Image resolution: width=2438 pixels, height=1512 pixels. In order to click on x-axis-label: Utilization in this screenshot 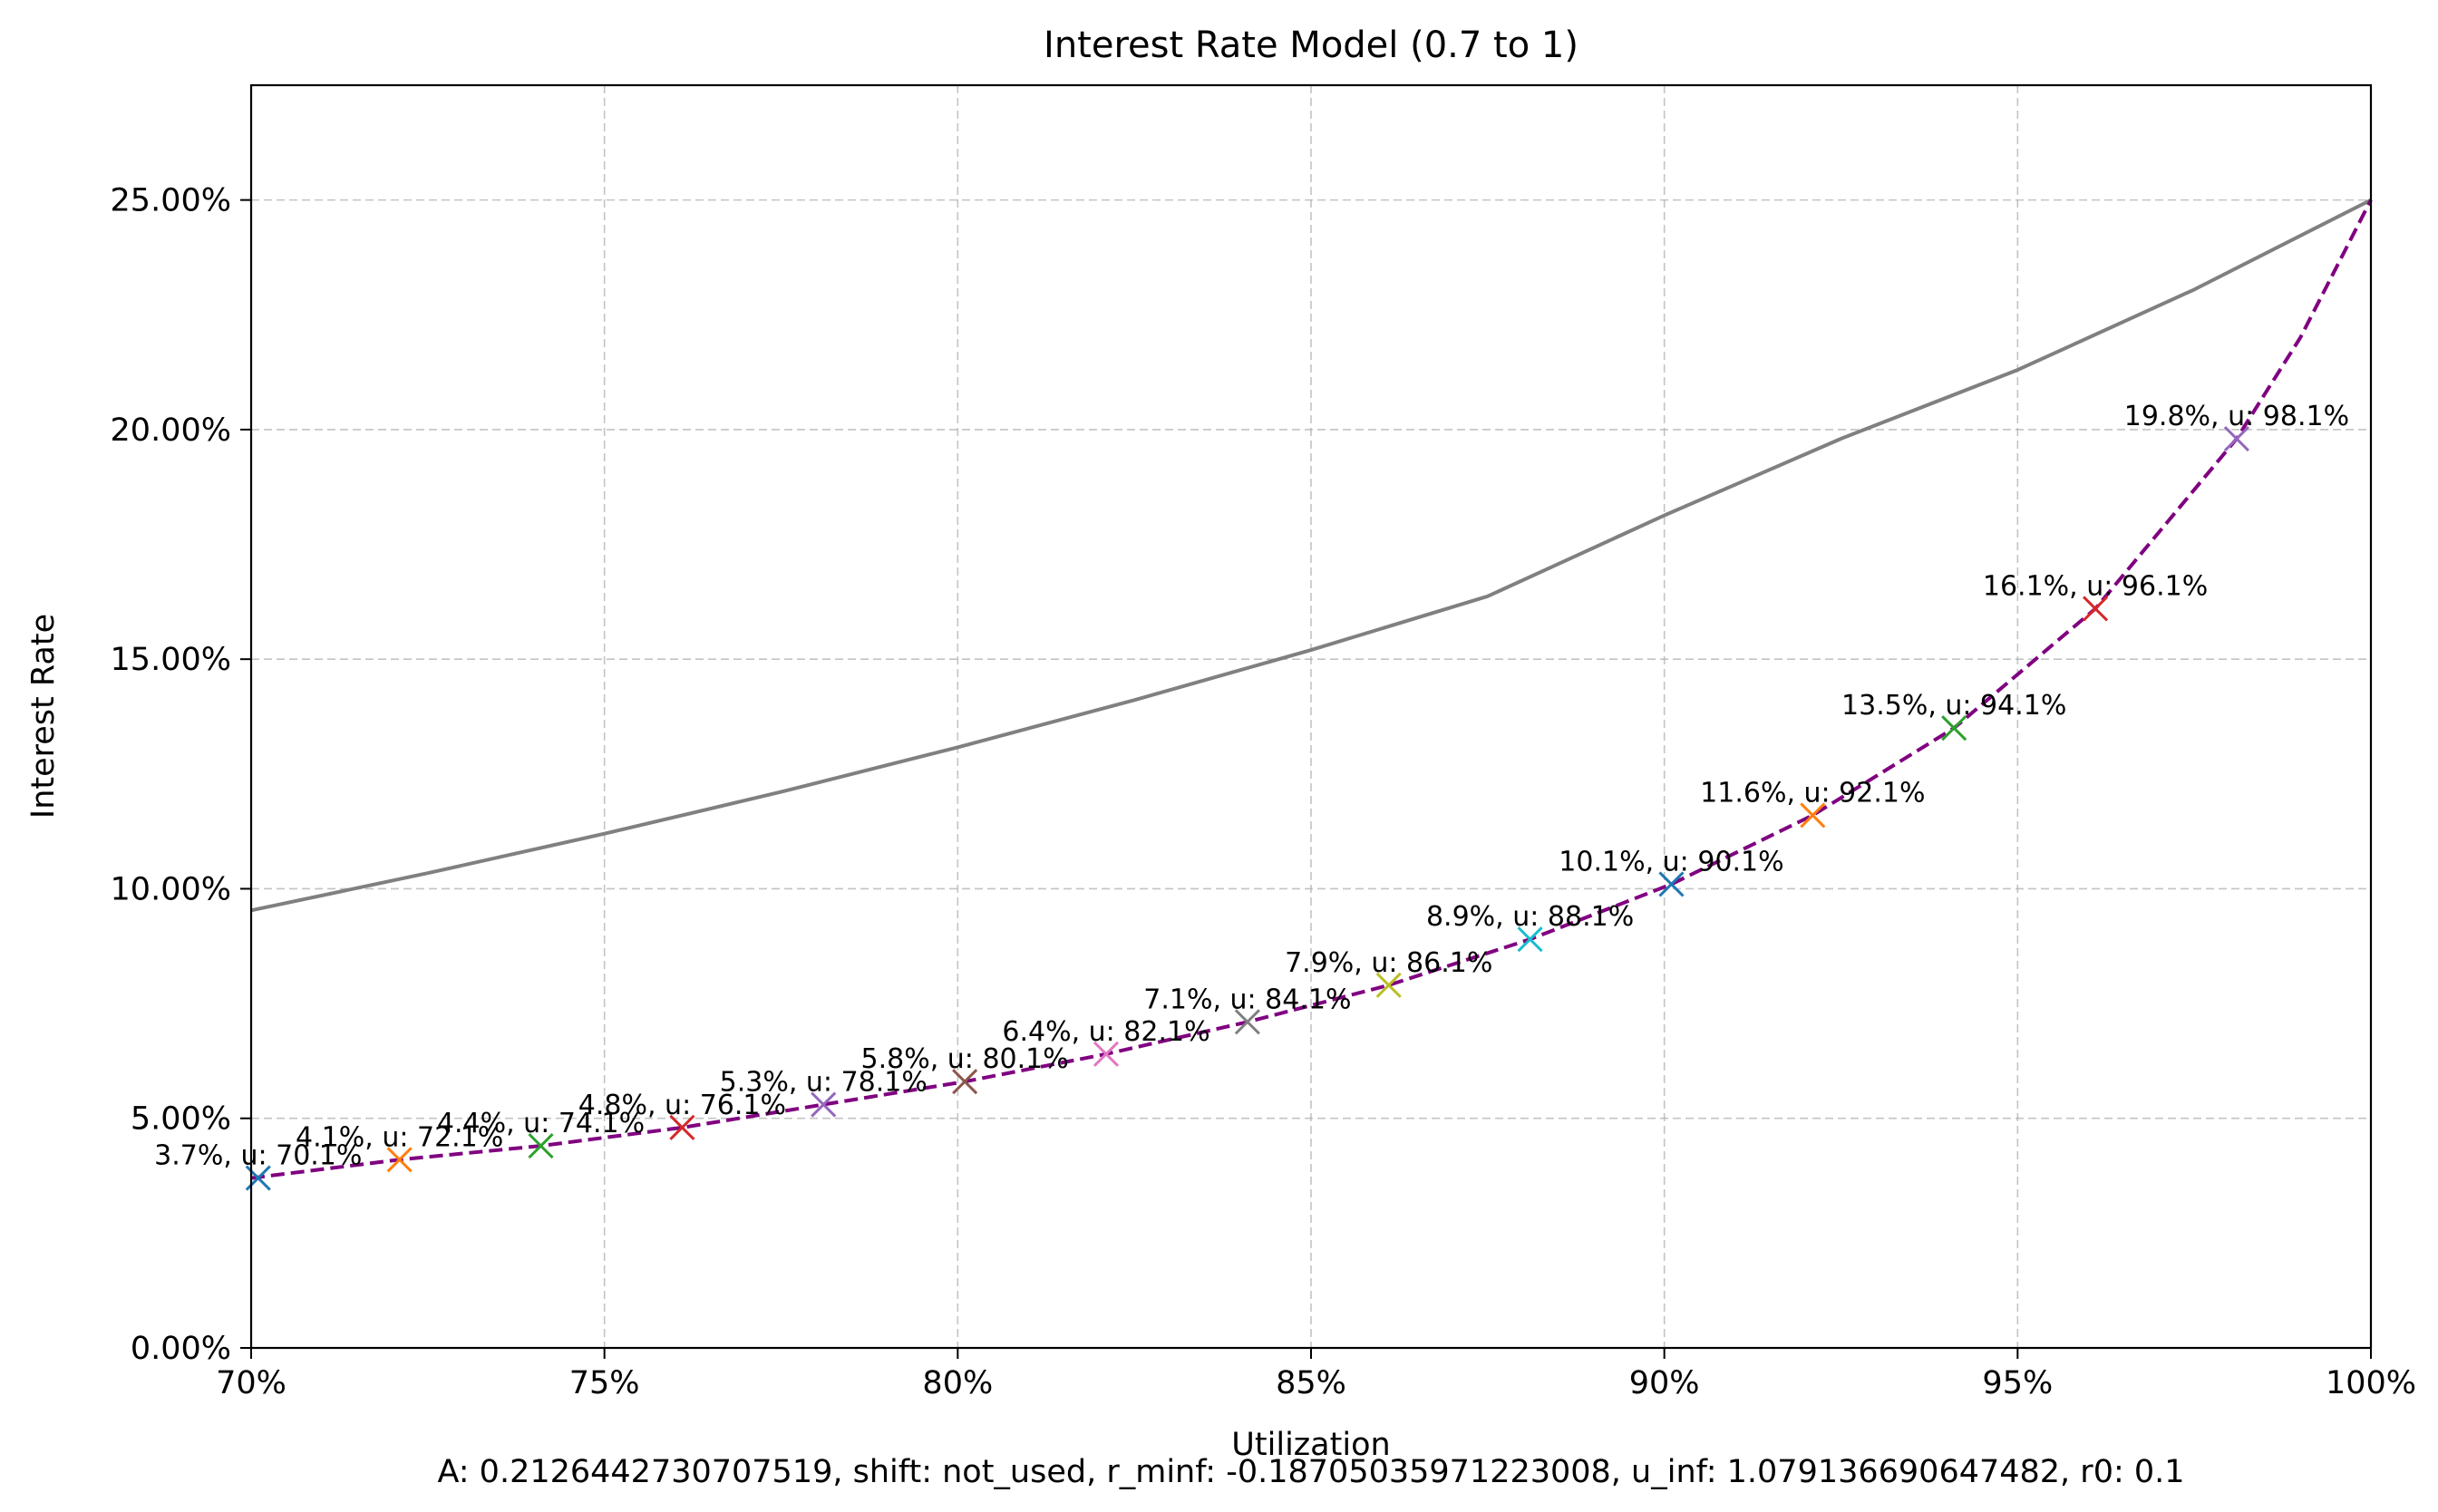, I will do `click(1310, 1445)`.